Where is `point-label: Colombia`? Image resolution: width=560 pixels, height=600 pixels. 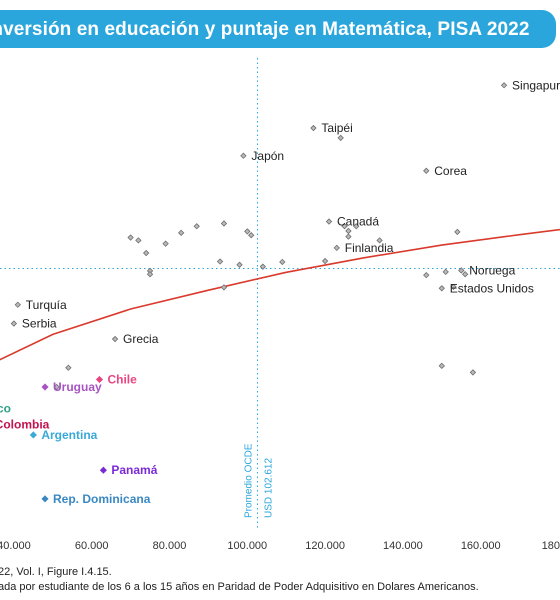
point-label: Colombia is located at coordinates (25, 425).